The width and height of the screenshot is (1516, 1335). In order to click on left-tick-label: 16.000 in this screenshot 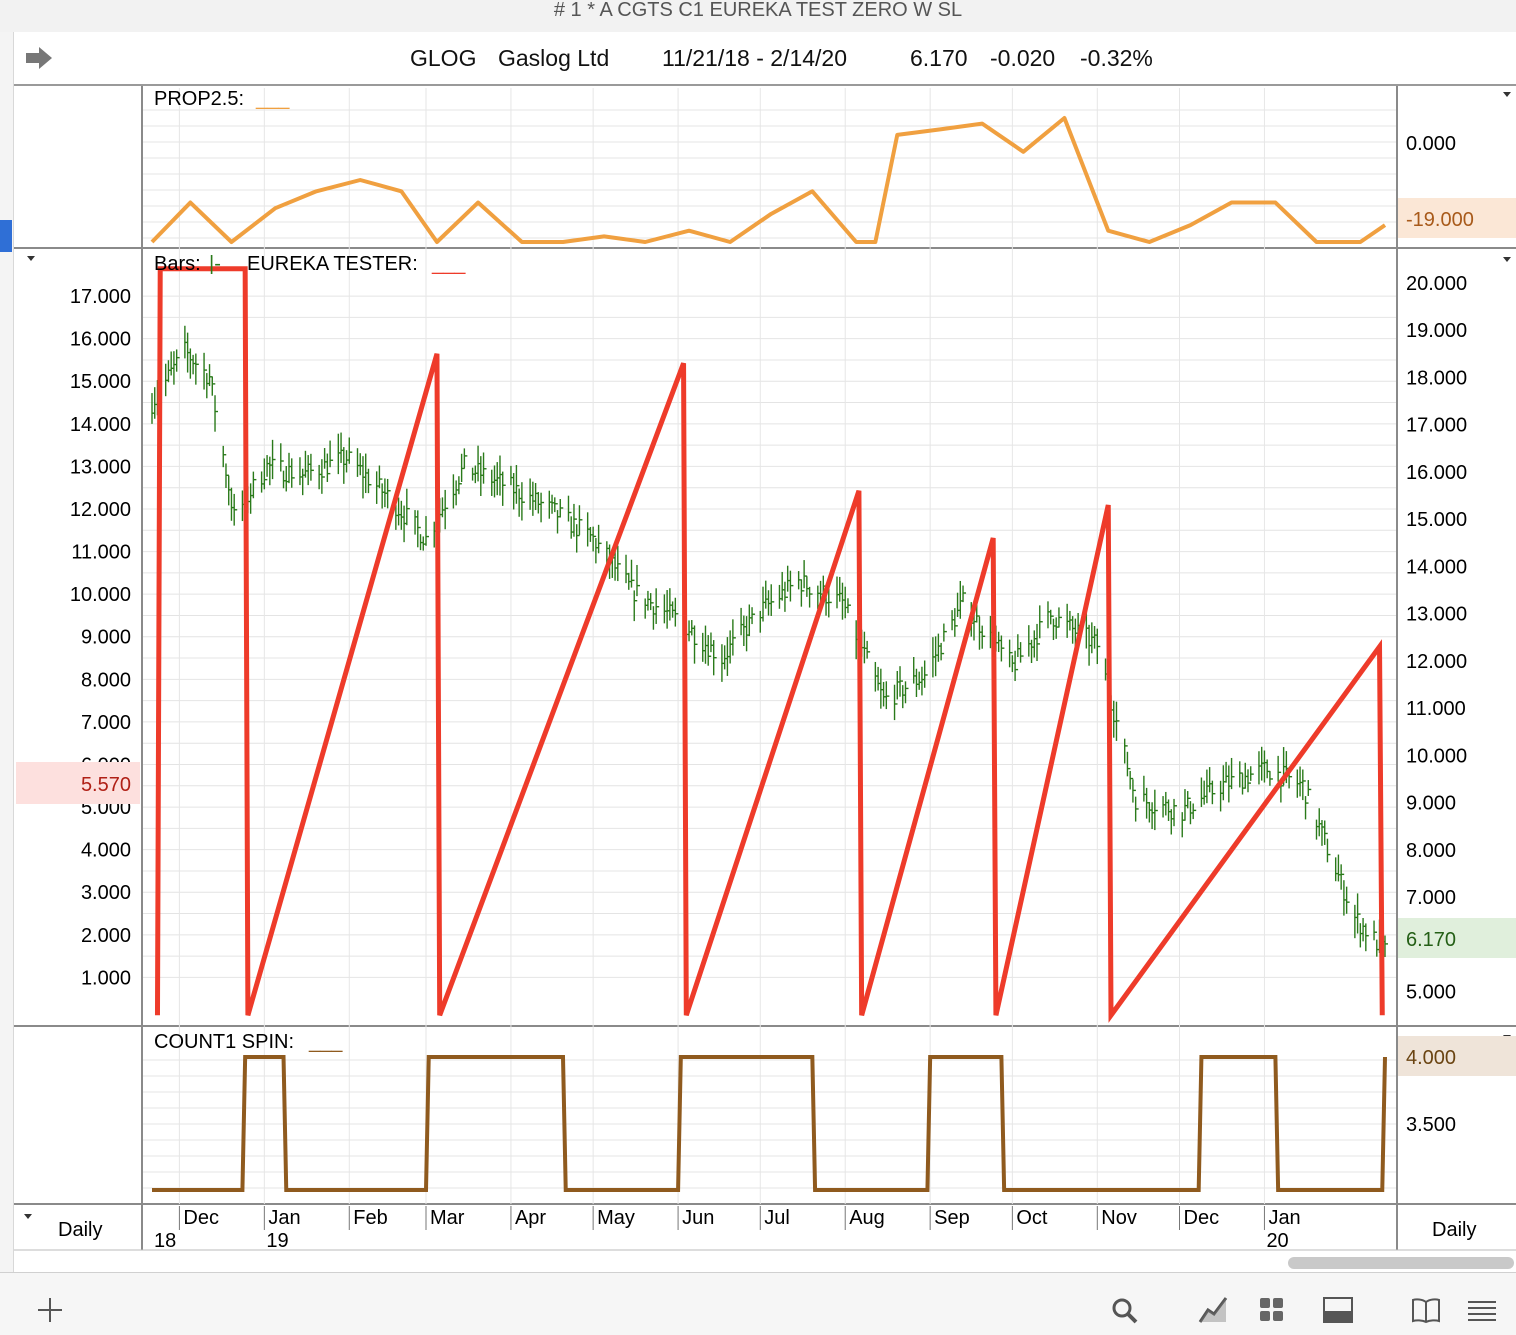, I will do `click(100, 340)`.